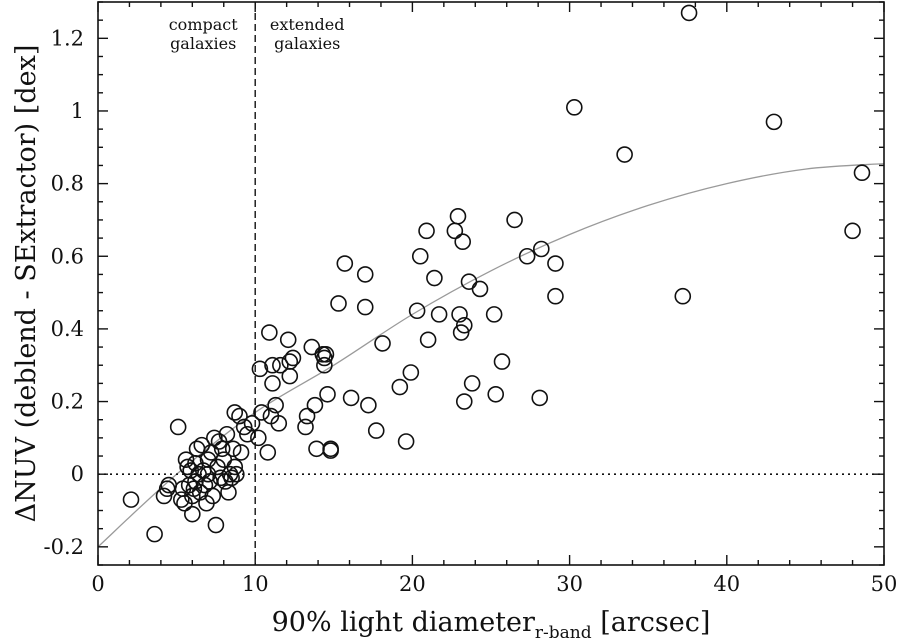  Describe the element at coordinates (67, 402) in the screenshot. I see `y-tick-label: 0.2` at that location.